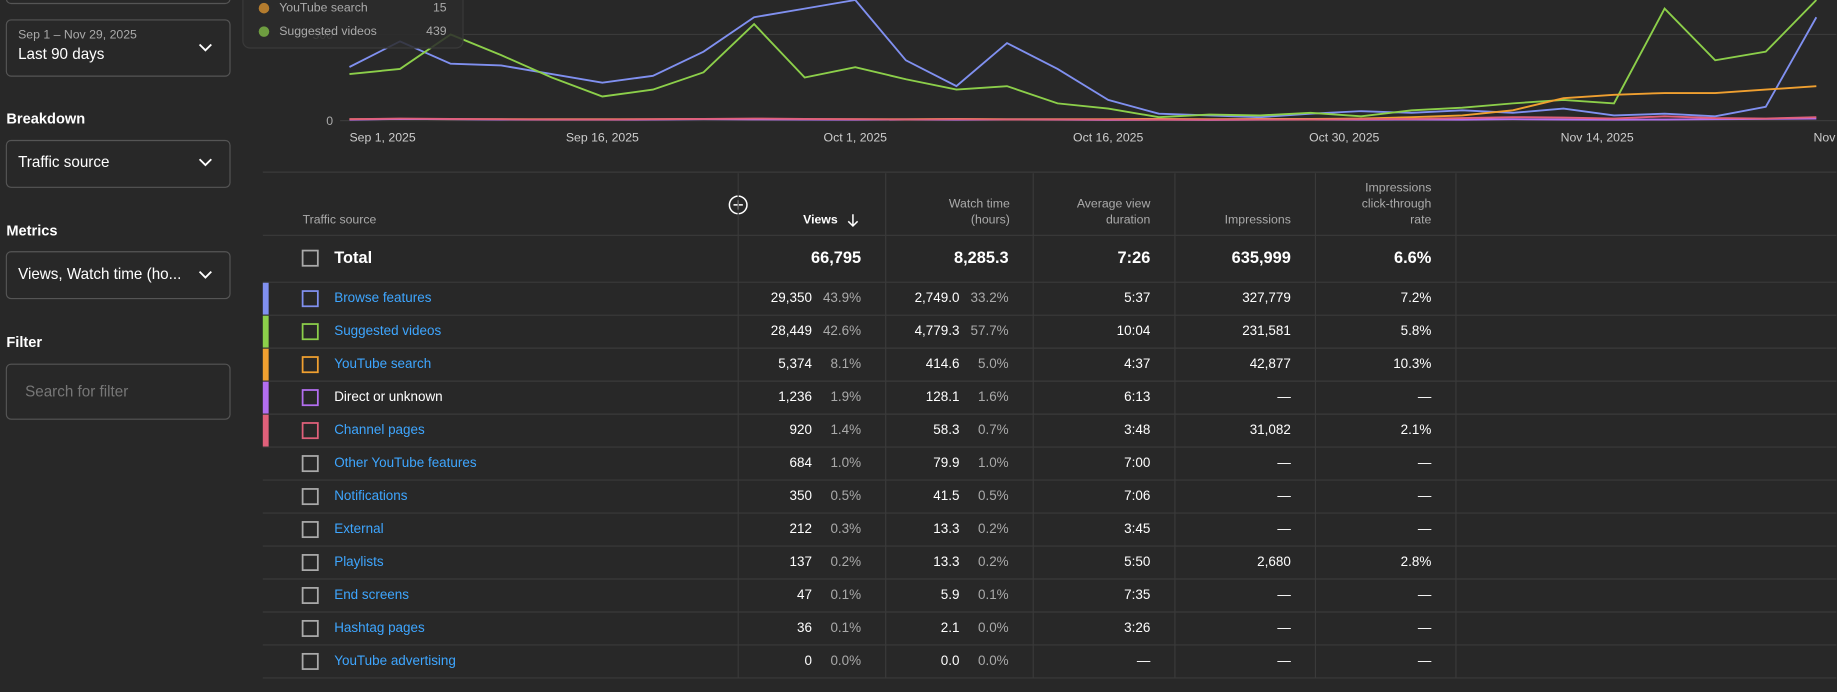 The image size is (1837, 692). I want to click on cropped-dropdown, so click(118, 2).